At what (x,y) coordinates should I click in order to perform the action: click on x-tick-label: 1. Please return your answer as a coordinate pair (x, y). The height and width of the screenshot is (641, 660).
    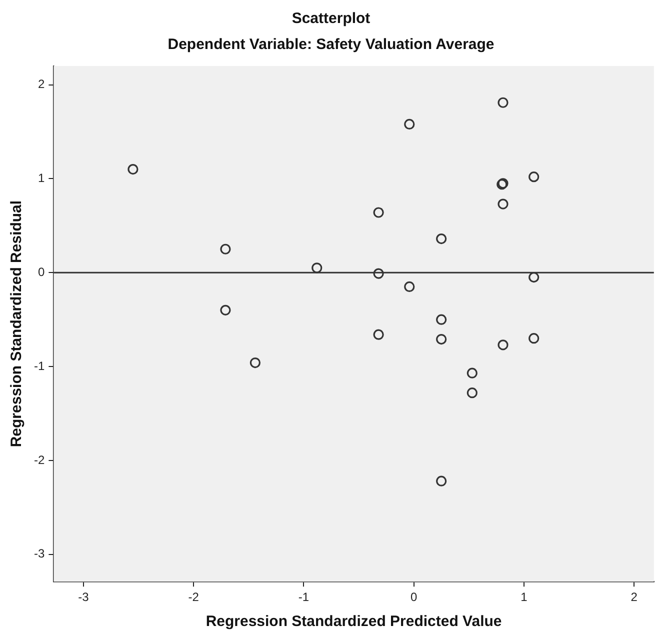
    Looking at the image, I should click on (524, 597).